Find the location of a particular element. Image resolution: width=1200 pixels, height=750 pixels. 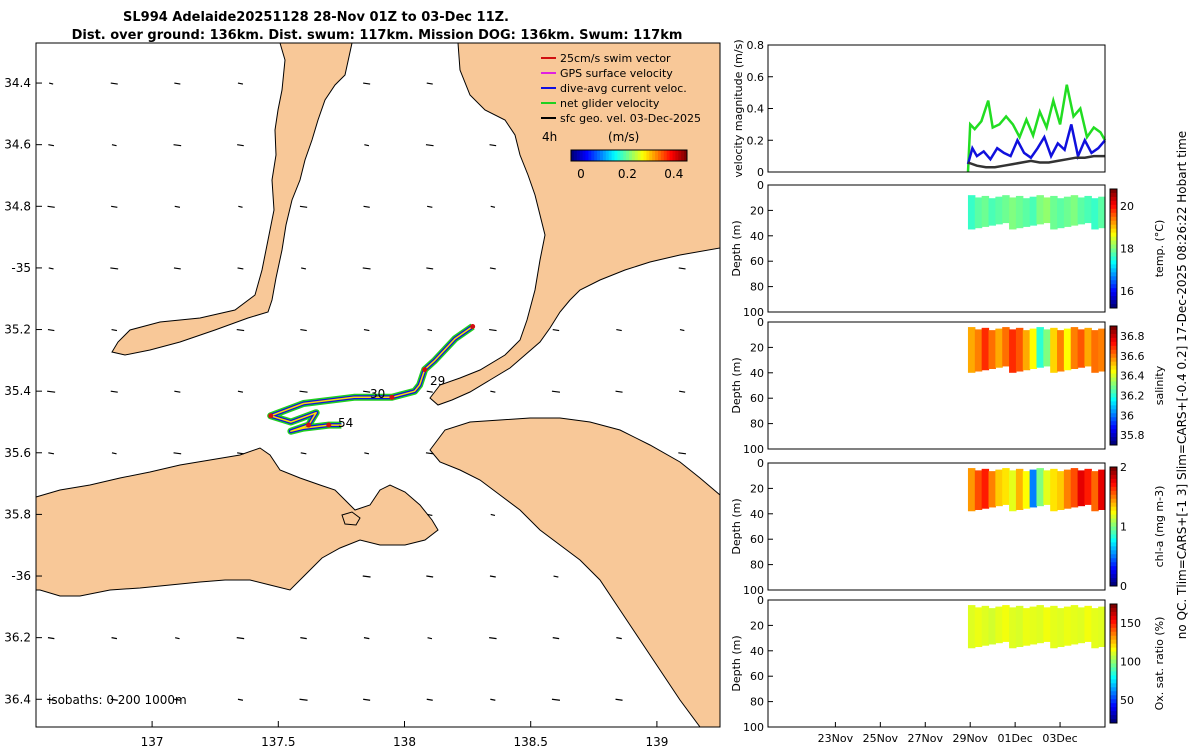

map-colorbar: 0 0.2 0.4 is located at coordinates (629, 165).